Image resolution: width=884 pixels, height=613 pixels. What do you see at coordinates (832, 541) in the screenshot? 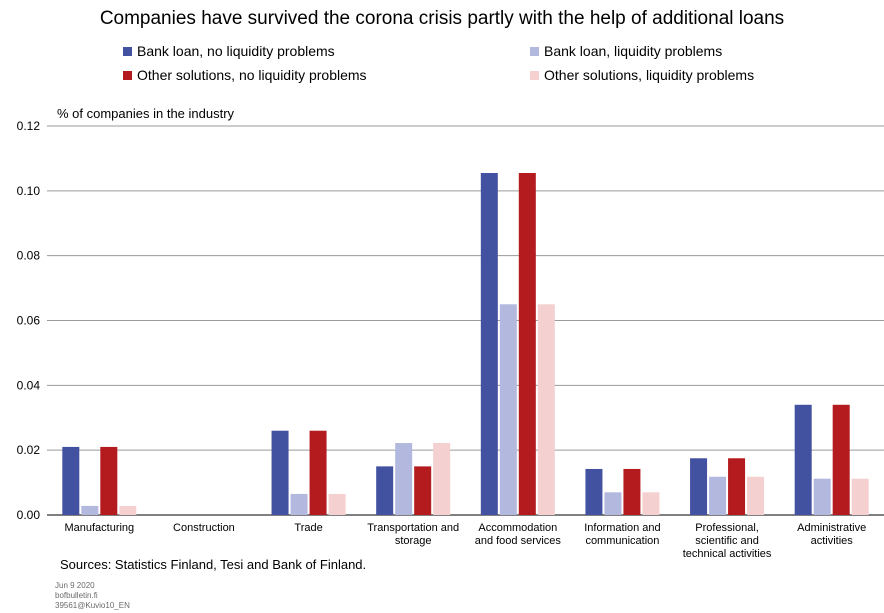
I see `x-tick-label: activities` at bounding box center [832, 541].